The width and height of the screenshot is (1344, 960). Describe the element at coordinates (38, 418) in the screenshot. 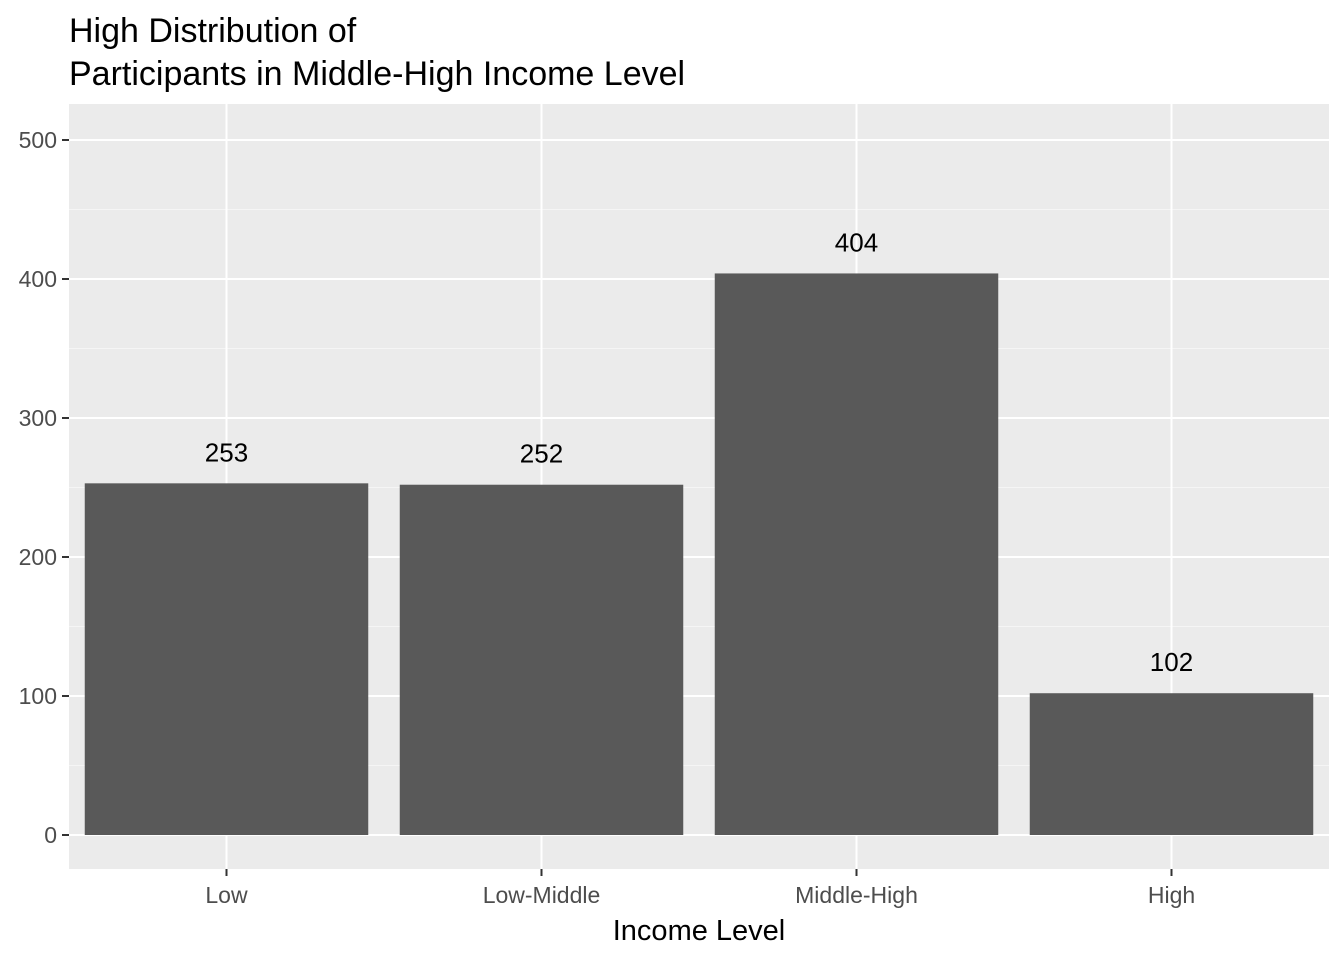

I see `y-tick-label: 300` at that location.